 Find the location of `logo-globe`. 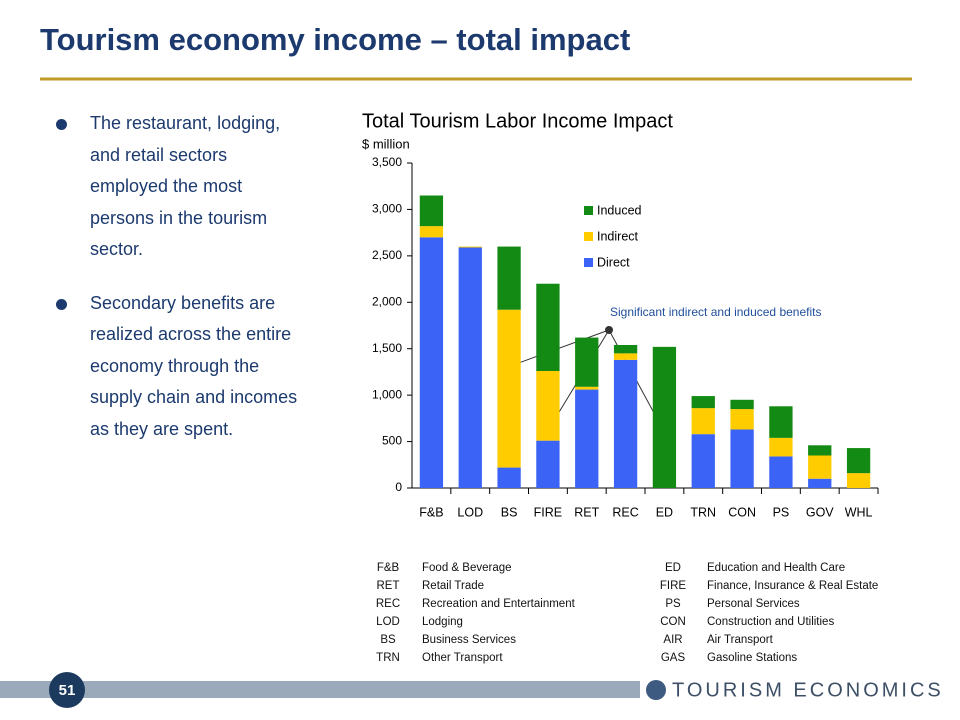

logo-globe is located at coordinates (656, 690).